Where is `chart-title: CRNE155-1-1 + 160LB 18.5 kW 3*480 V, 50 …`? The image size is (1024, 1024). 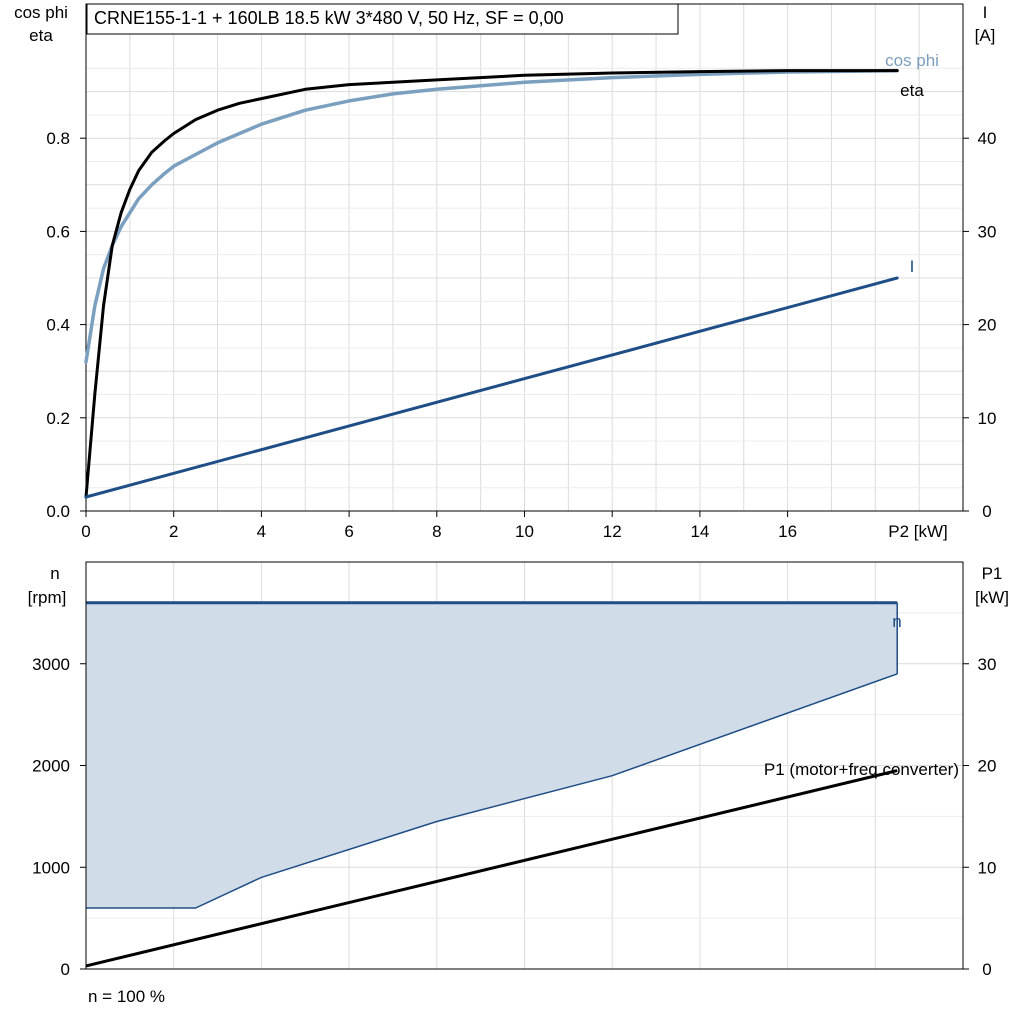
chart-title: CRNE155-1-1 + 160LB 18.5 kW 3*480 V, 50 … is located at coordinates (329, 18).